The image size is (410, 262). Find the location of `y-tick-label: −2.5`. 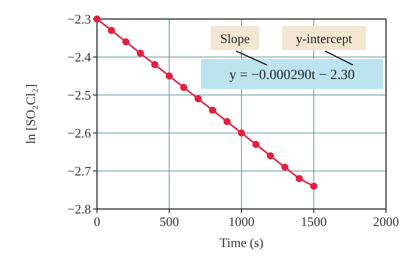

y-tick-label: −2.5 is located at coordinates (79, 95).